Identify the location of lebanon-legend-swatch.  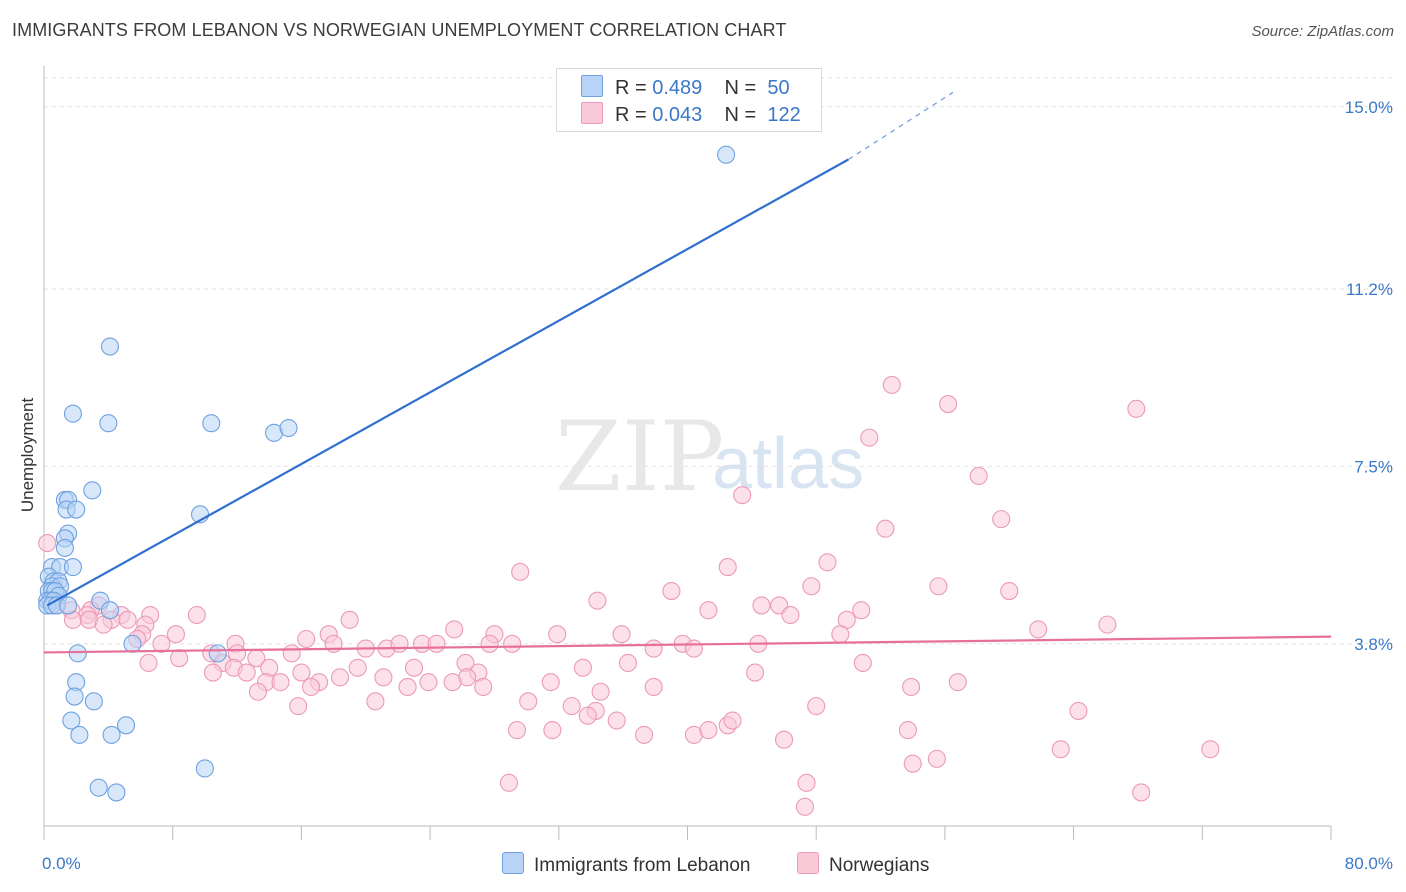
(513, 863).